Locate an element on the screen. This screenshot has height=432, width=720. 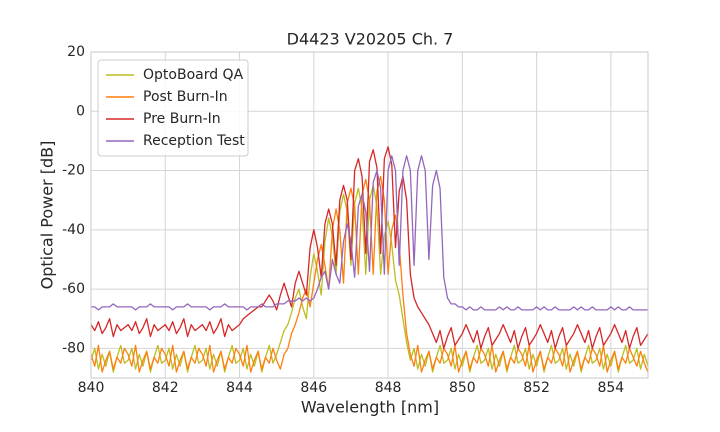
x-tick-label: 844 is located at coordinates (239, 388).